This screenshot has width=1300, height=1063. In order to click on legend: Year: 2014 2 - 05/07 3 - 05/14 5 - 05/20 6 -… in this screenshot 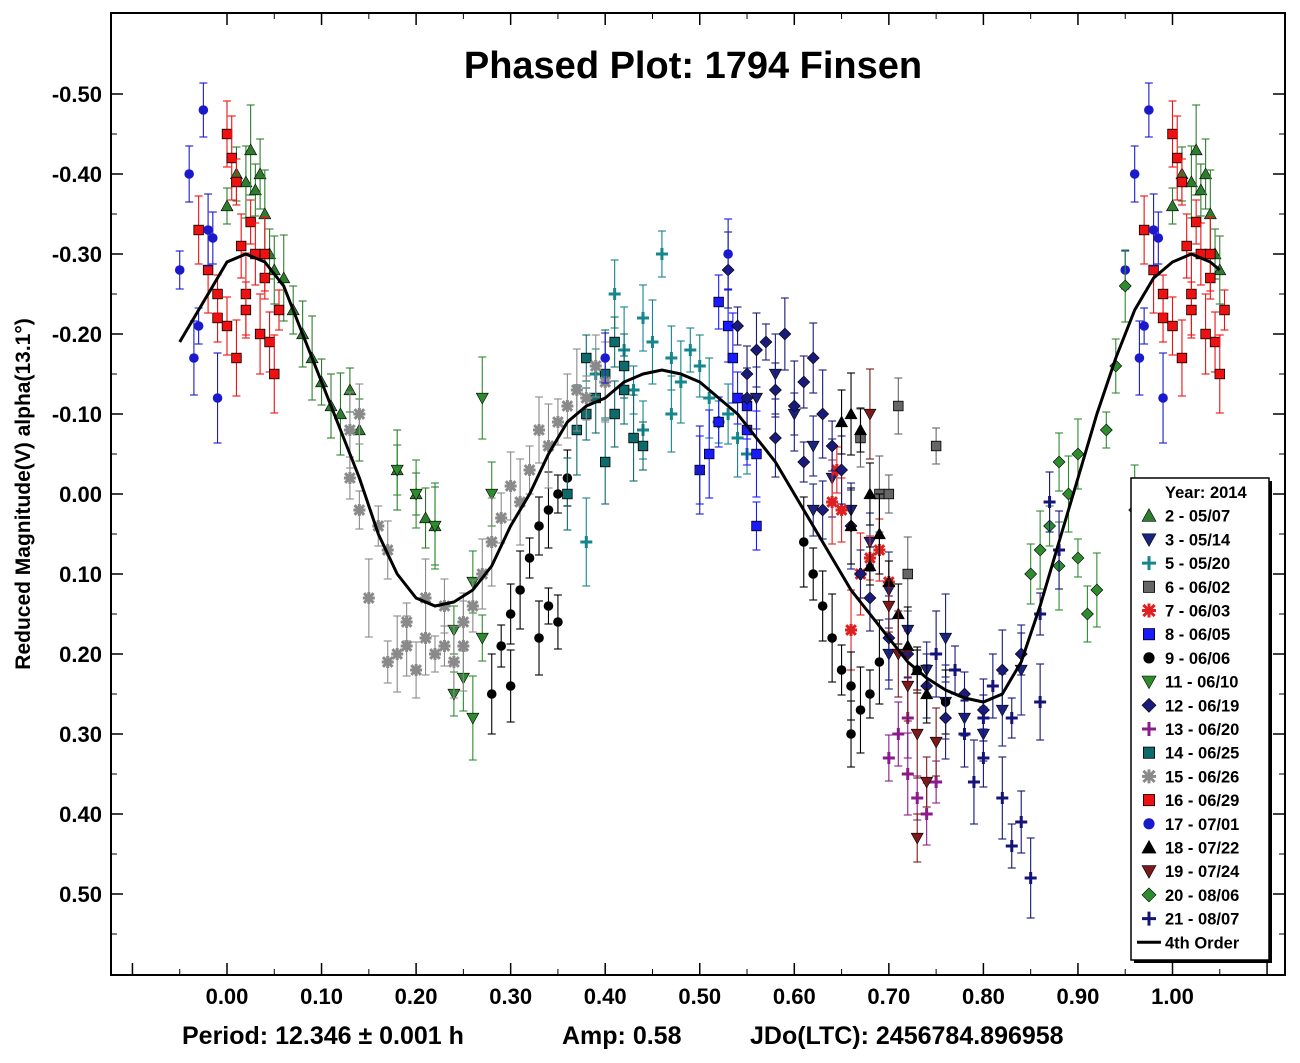, I will do `click(1201, 720)`.